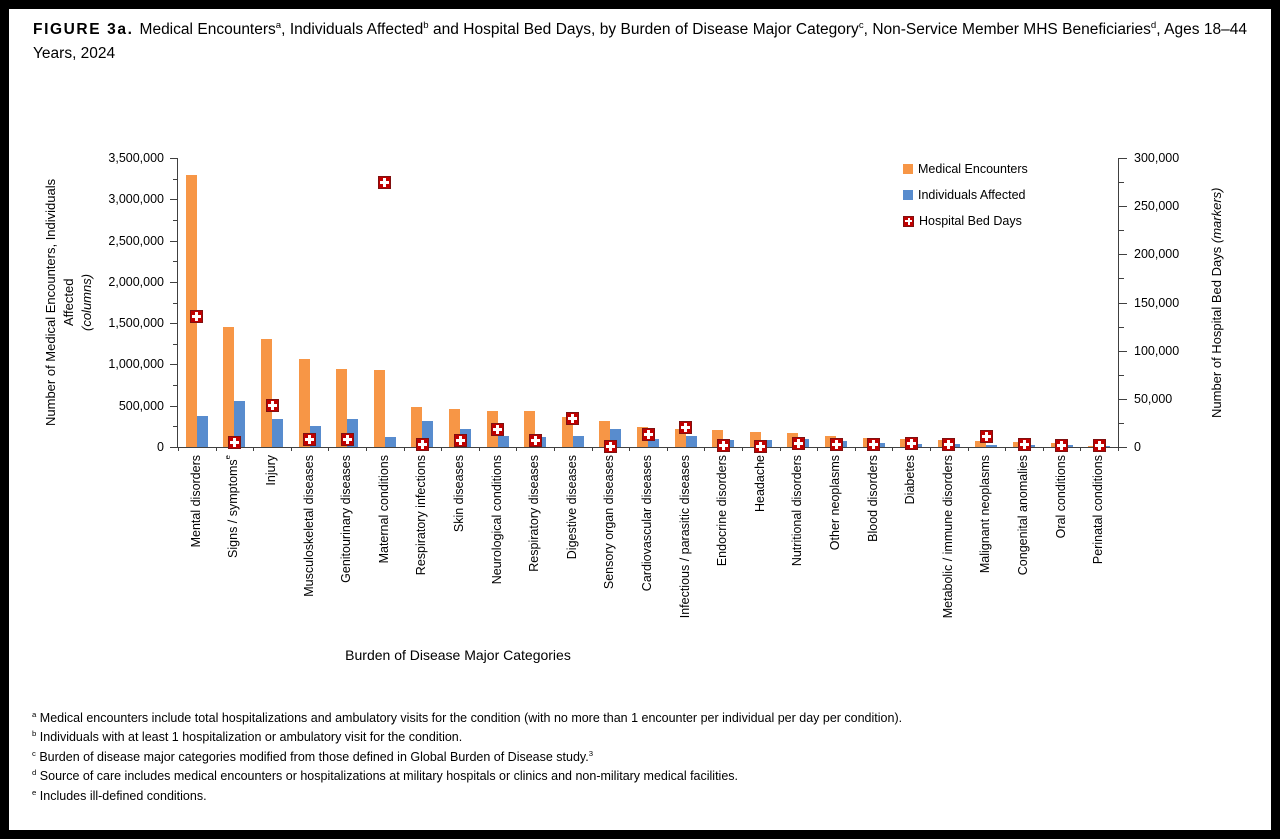  Describe the element at coordinates (1137, 447) in the screenshot. I see `right-axis-tick-label: 0` at that location.